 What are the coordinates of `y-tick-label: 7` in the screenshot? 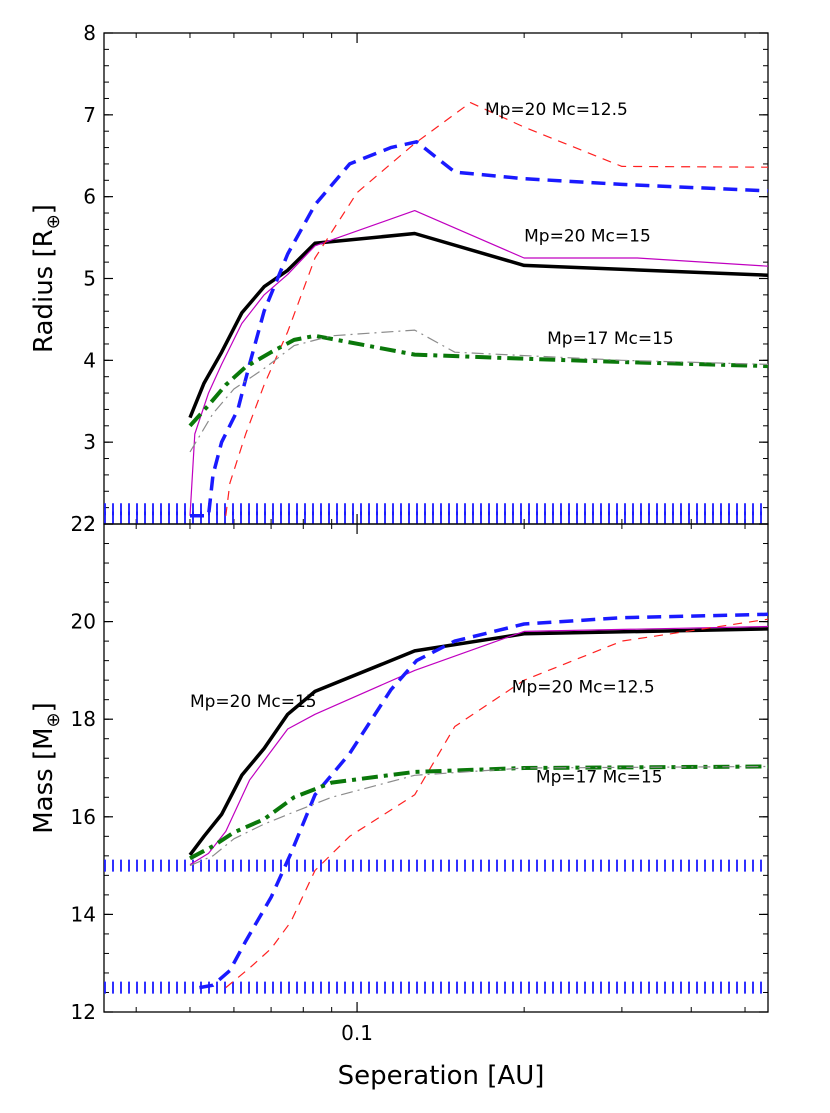 It's located at (89, 115).